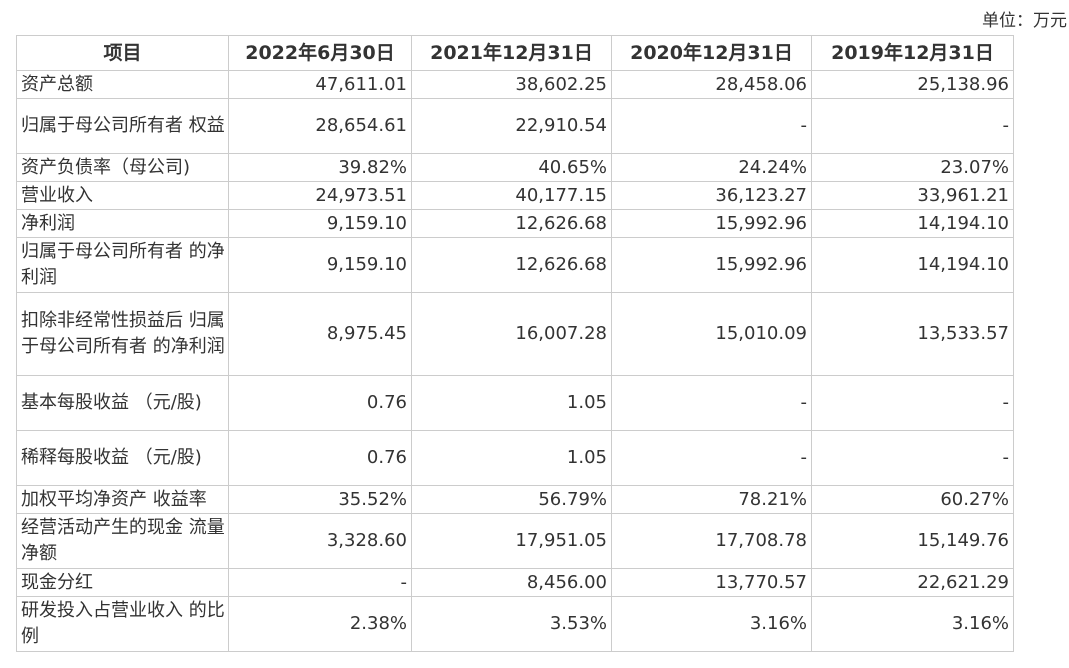 The image size is (1069, 668). Describe the element at coordinates (912, 84) in the screenshot. I see `cell-value: 25,138.96` at that location.